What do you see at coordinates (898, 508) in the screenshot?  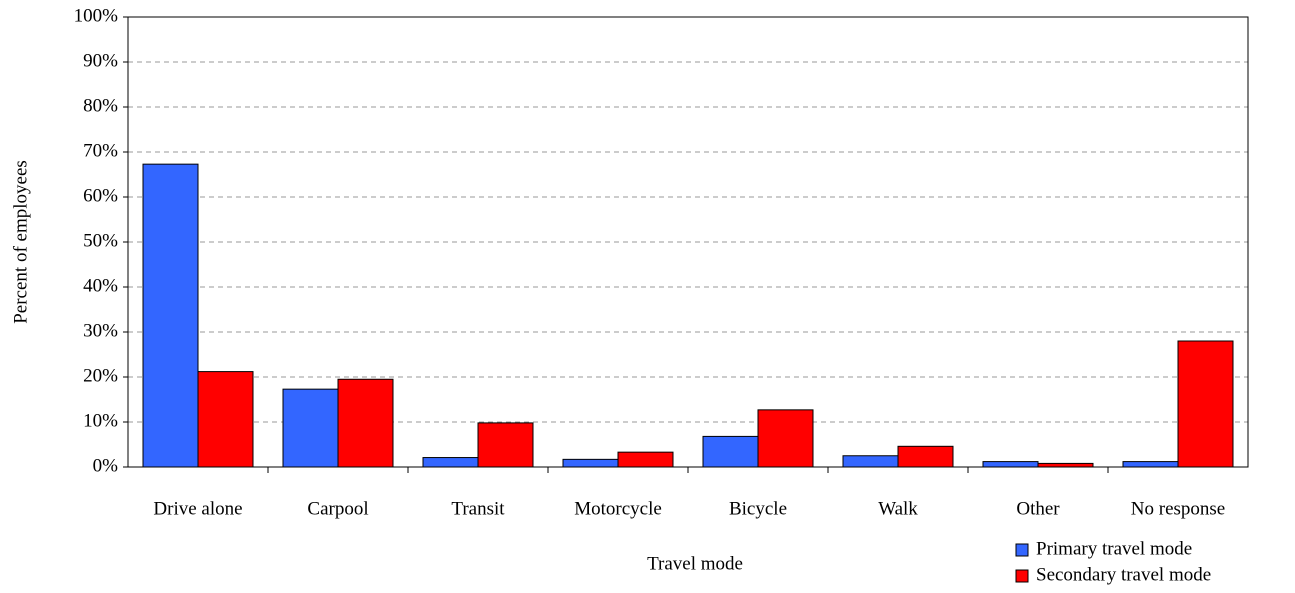 I see `x-tick-label: Walk` at bounding box center [898, 508].